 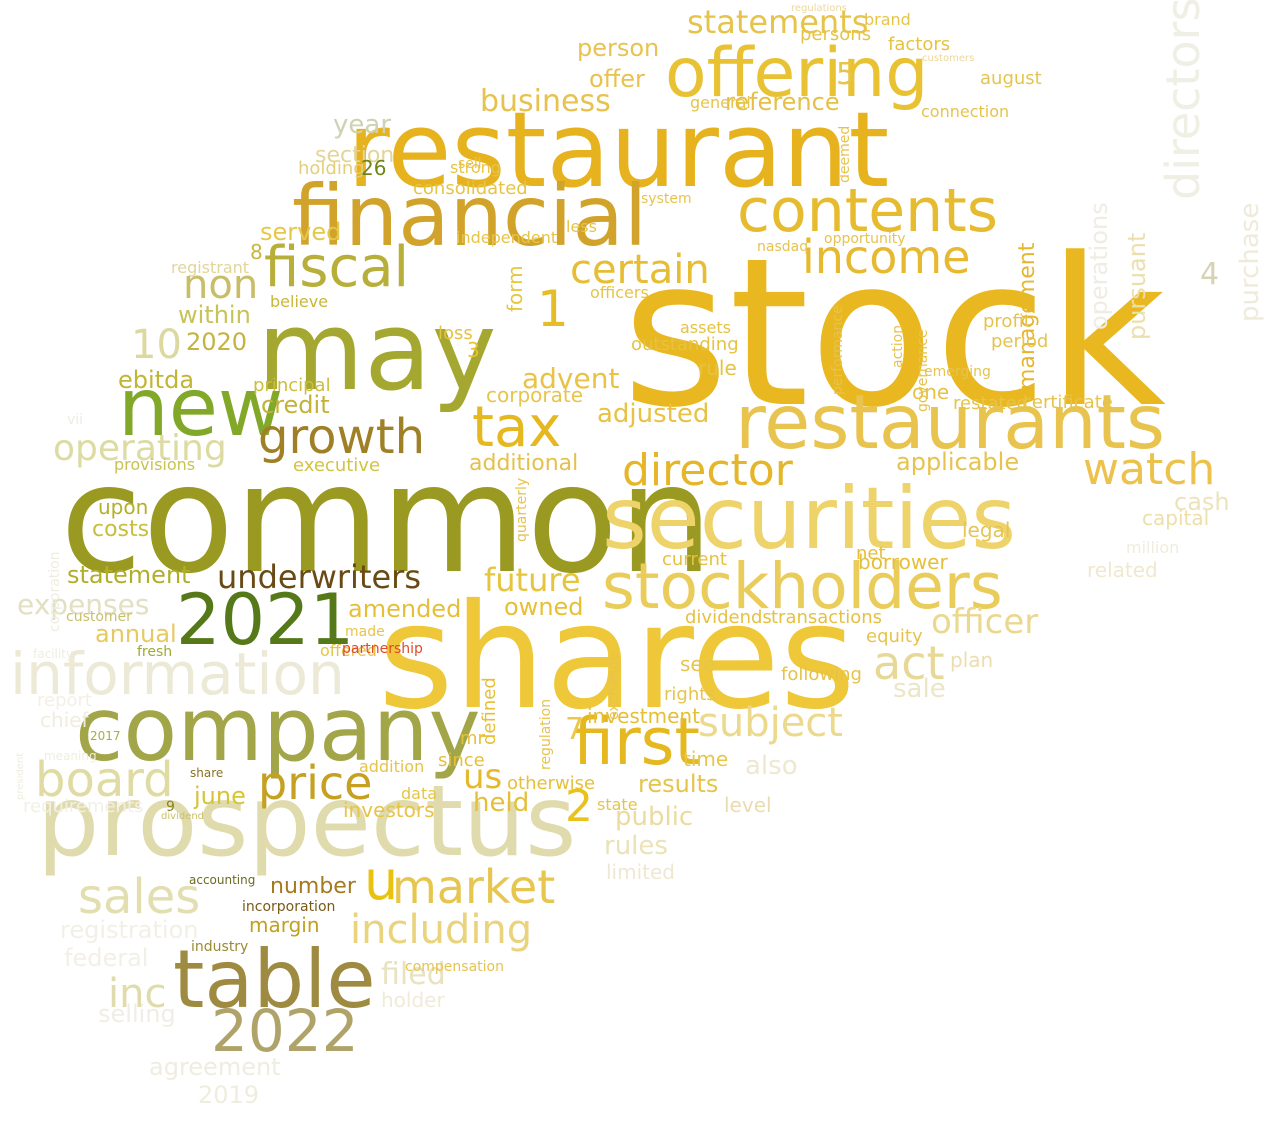 What do you see at coordinates (215, 1067) in the screenshot?
I see `cloud-word: agreement` at bounding box center [215, 1067].